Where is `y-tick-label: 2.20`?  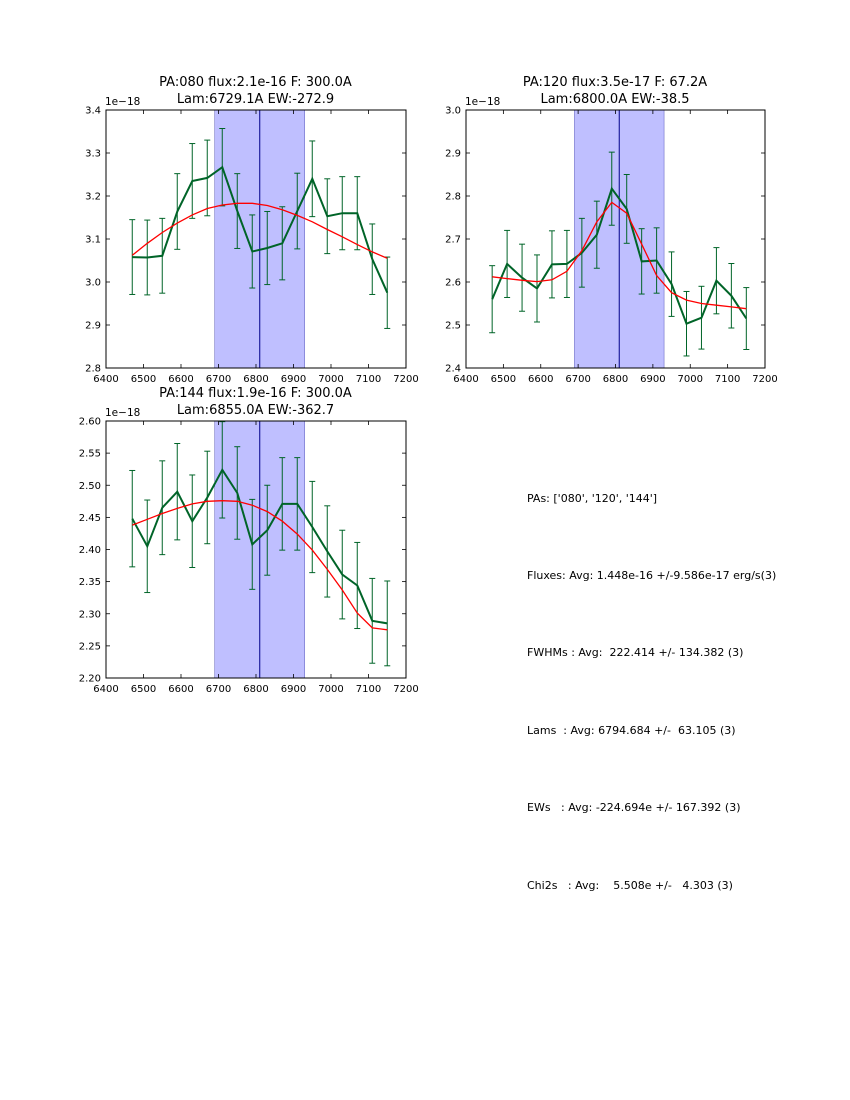
y-tick-label: 2.20 is located at coordinates (90, 679).